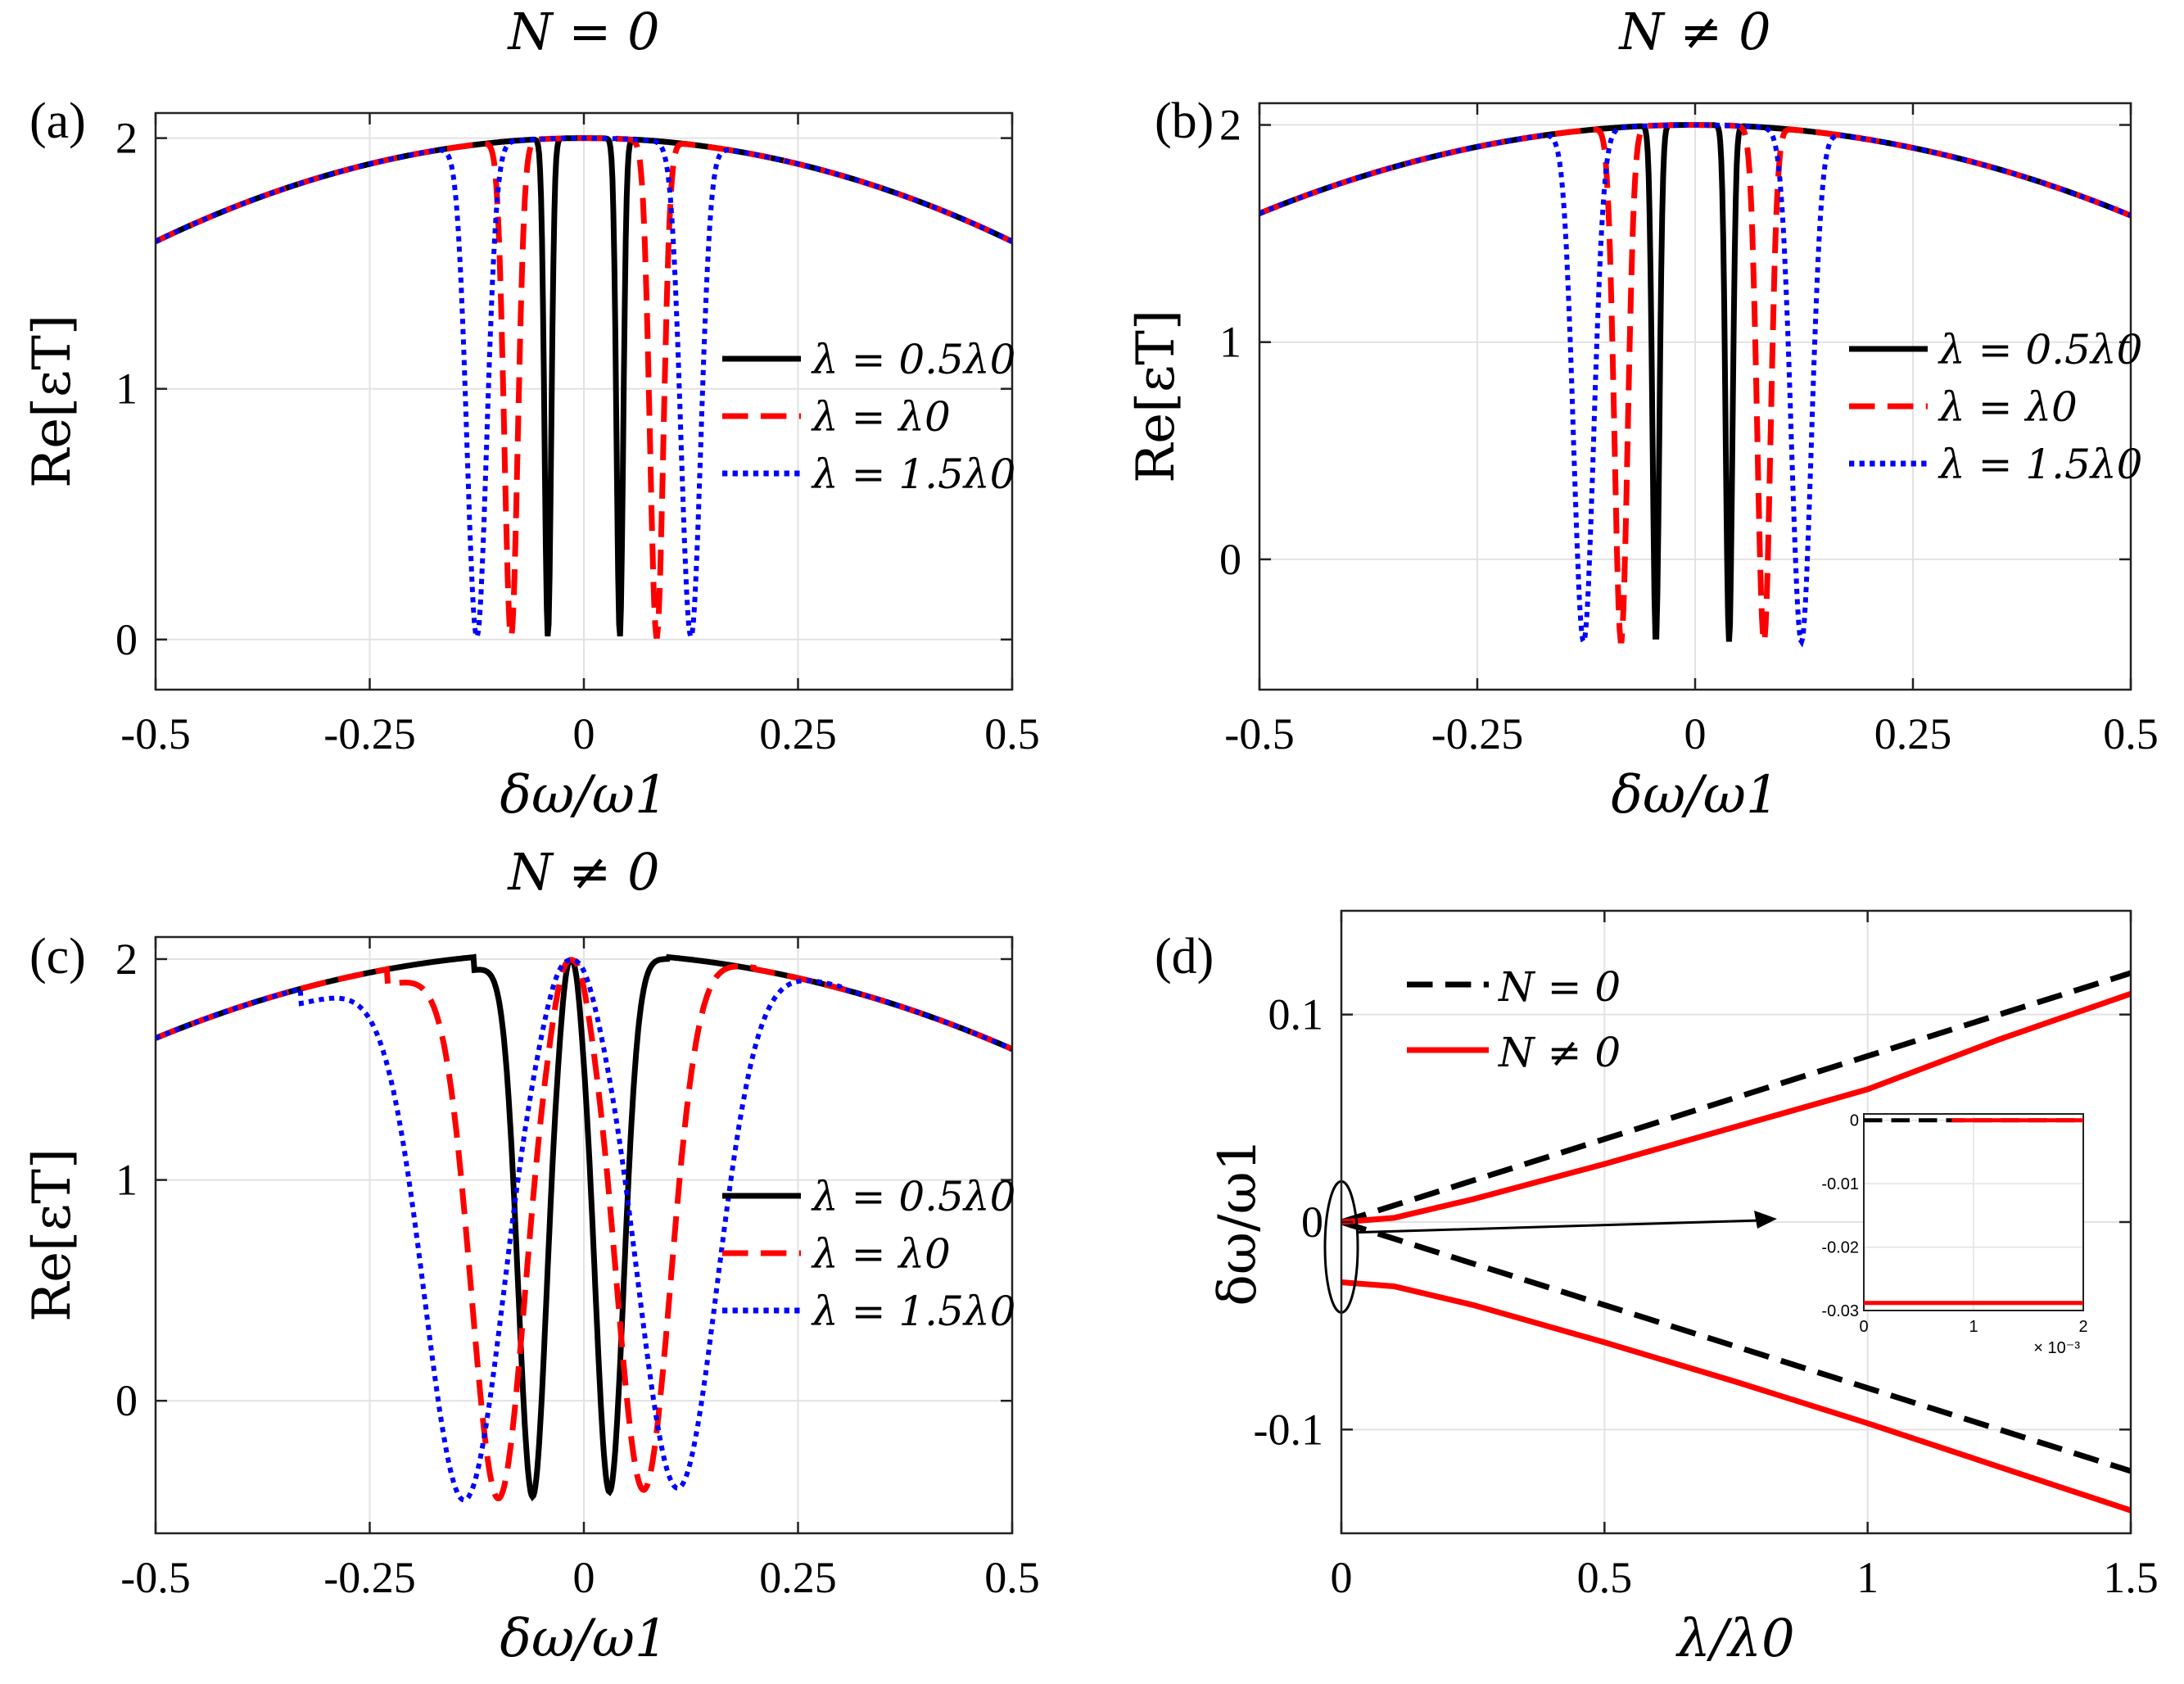  I want to click on x-tick-label: 1.5, so click(2131, 1577).